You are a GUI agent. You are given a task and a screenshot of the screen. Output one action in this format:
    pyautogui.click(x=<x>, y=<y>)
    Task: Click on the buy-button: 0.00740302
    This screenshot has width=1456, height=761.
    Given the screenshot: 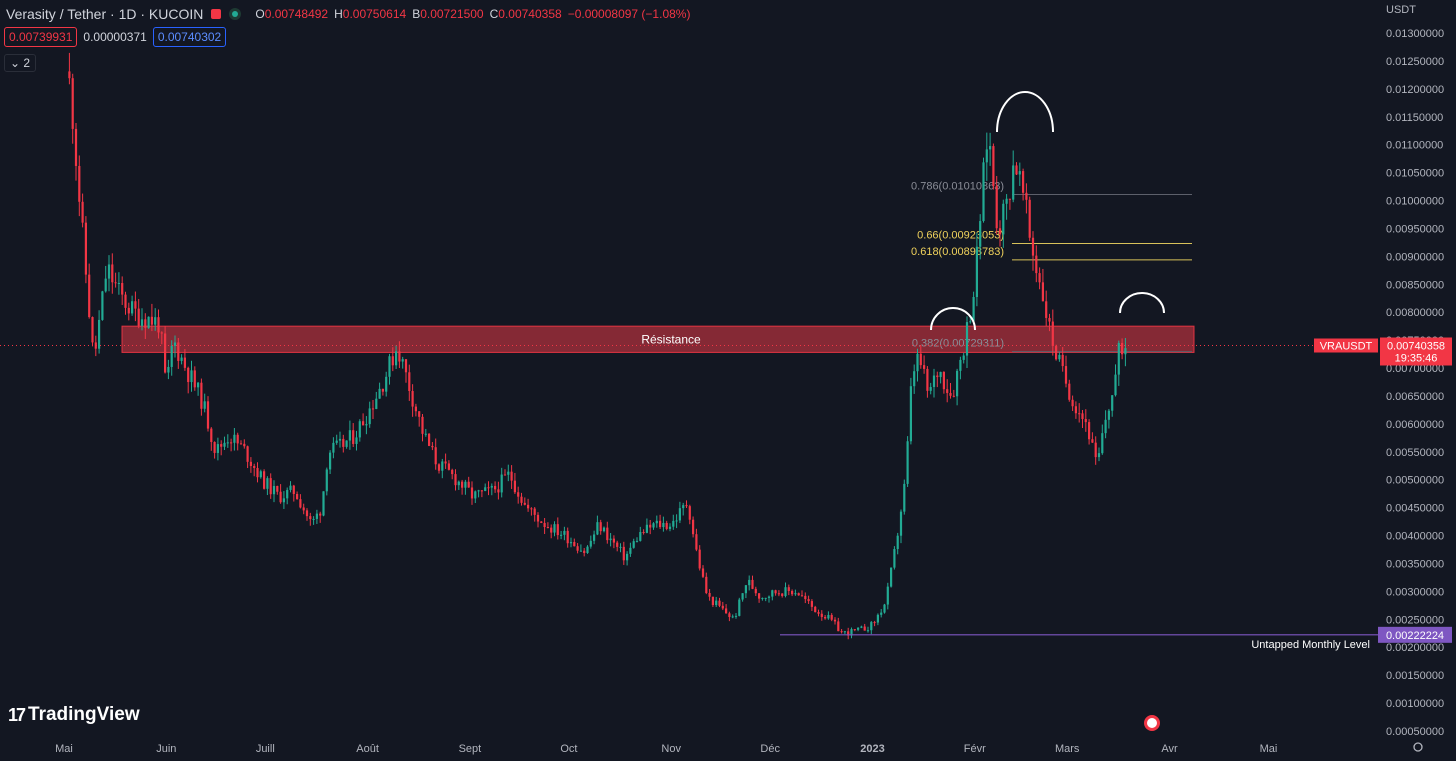 What is the action you would take?
    pyautogui.click(x=189, y=37)
    